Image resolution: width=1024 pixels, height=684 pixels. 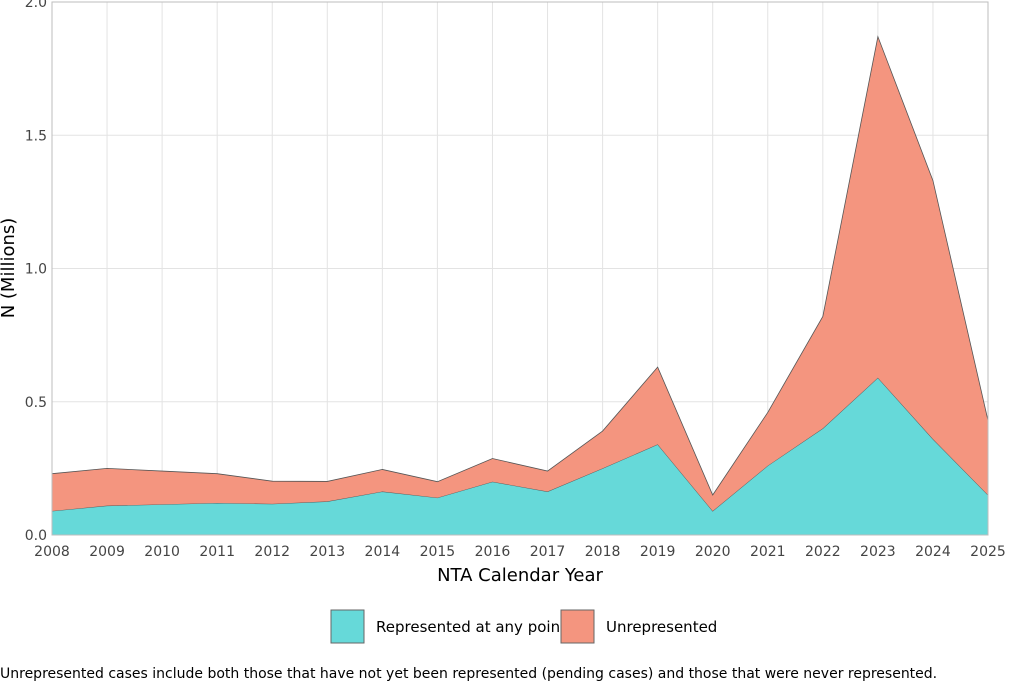 I want to click on x-tick-label: 2017, so click(x=548, y=552).